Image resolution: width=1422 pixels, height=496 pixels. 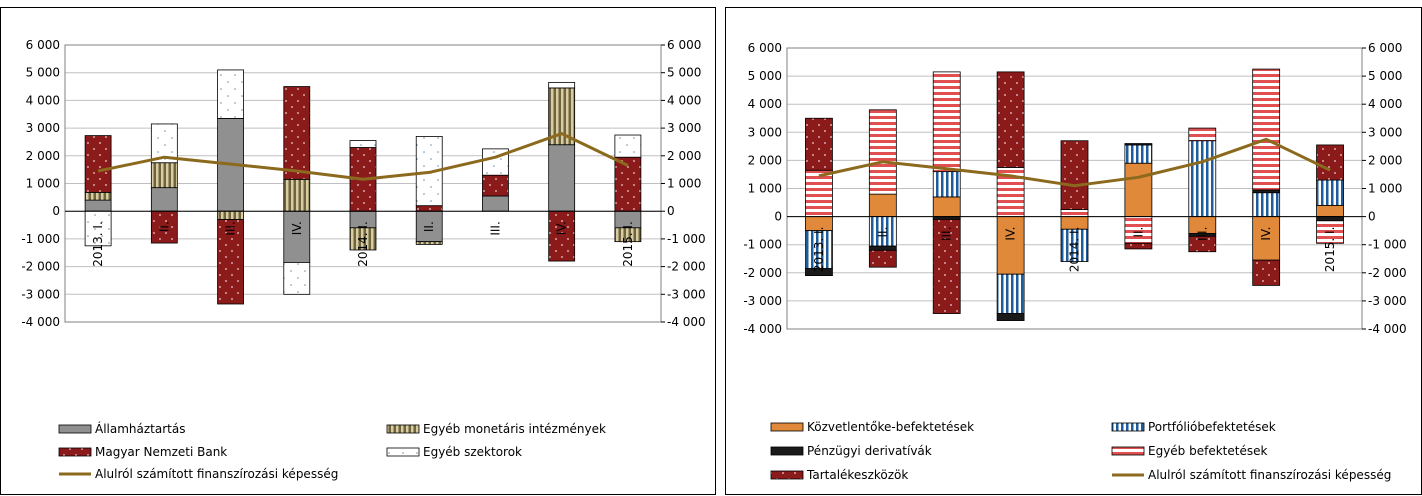 I want to click on y-tick-label-right: 6 000, so click(x=1385, y=48).